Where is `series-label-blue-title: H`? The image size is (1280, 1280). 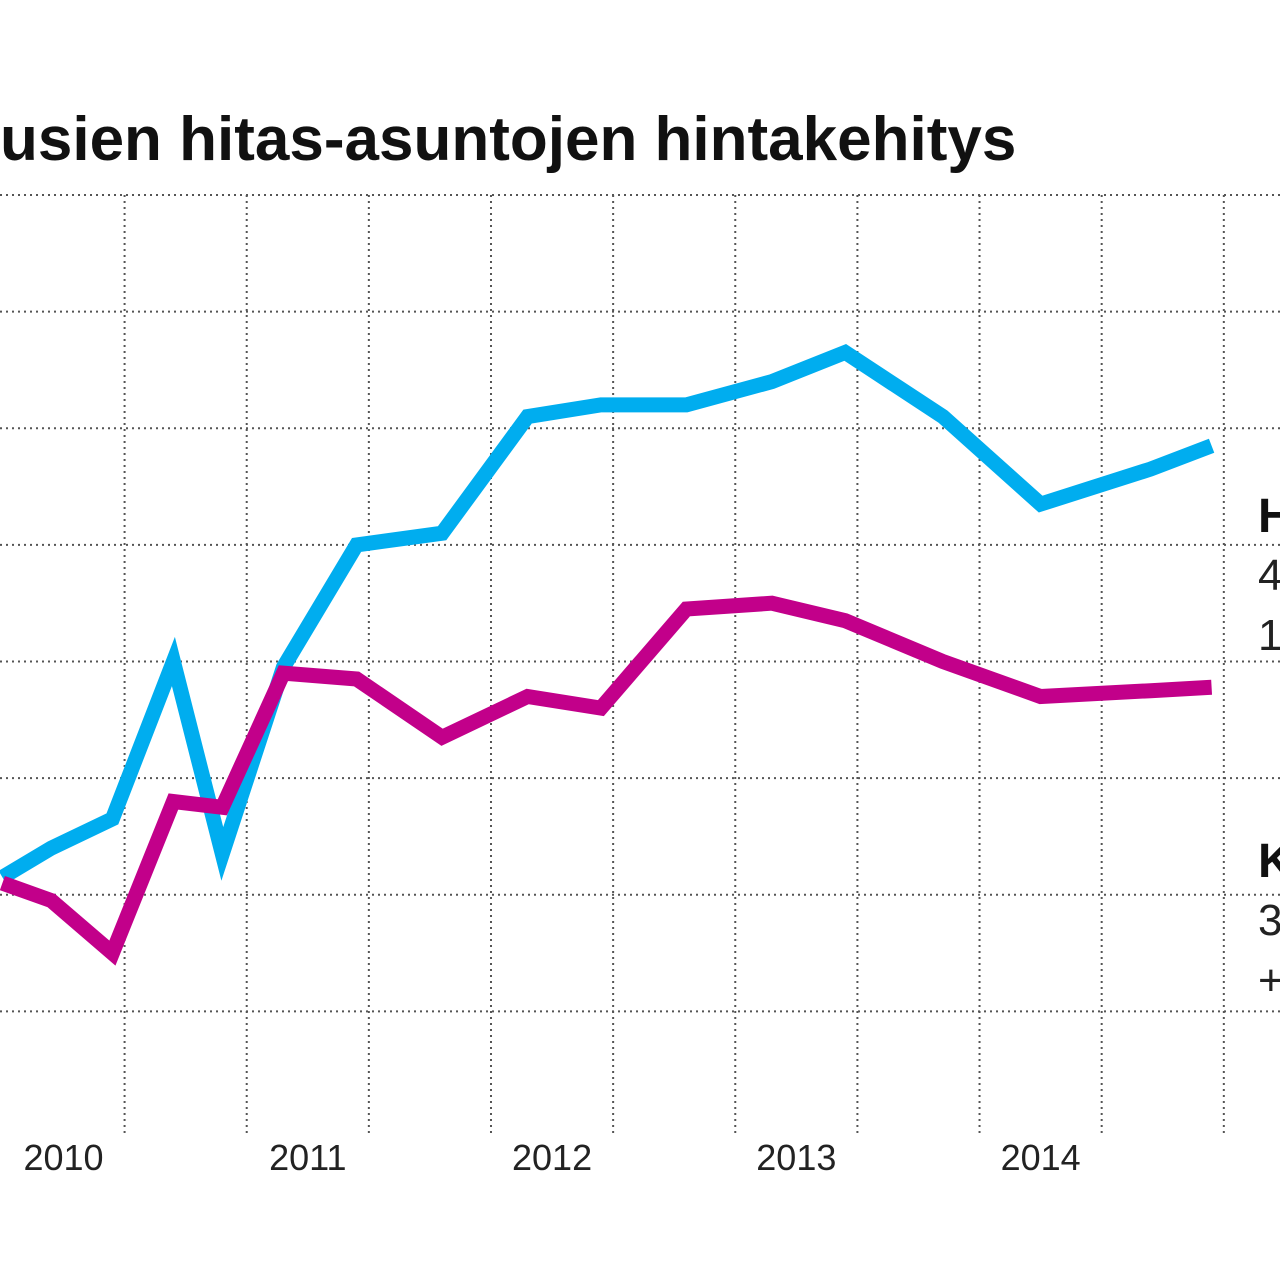
series-label-blue-title: H is located at coordinates (1269, 516).